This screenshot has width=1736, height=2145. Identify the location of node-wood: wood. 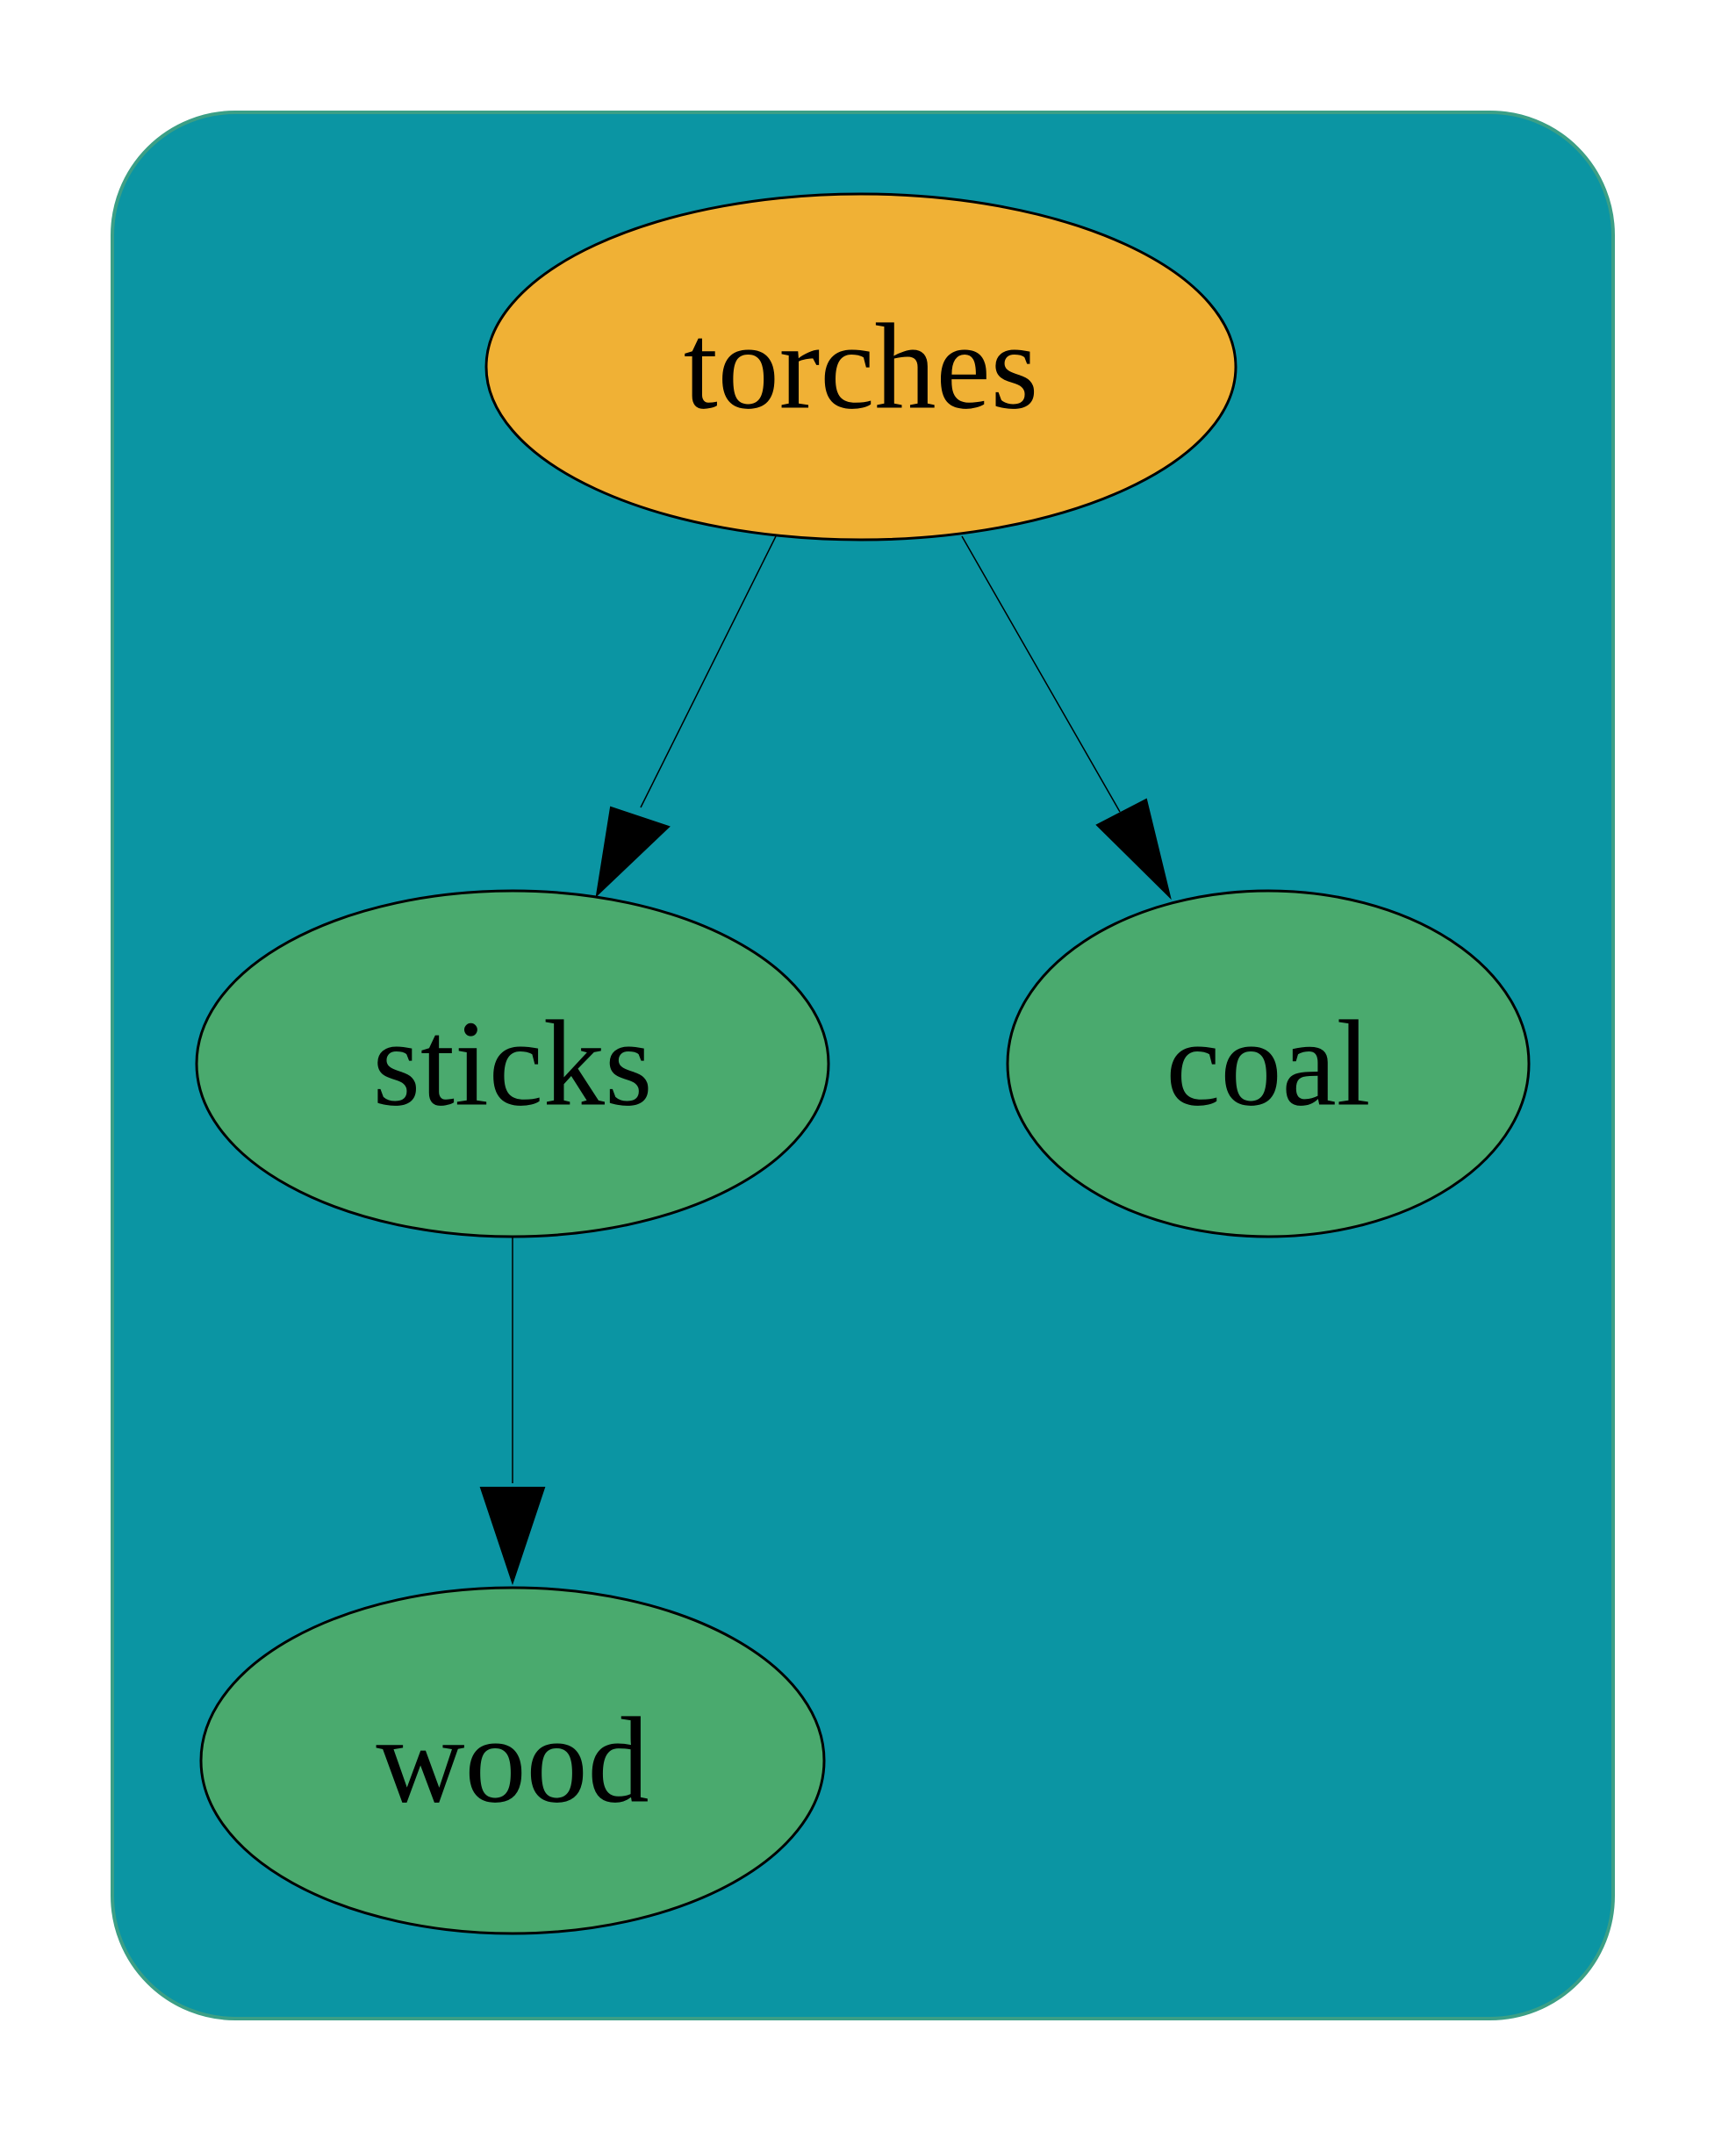
(512, 1760).